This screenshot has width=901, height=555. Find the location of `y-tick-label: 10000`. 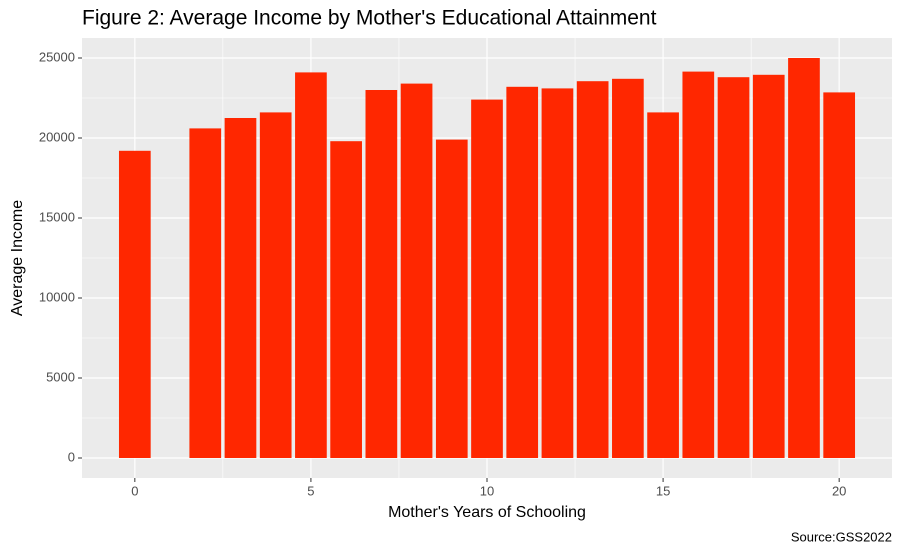

y-tick-label: 10000 is located at coordinates (57, 296).